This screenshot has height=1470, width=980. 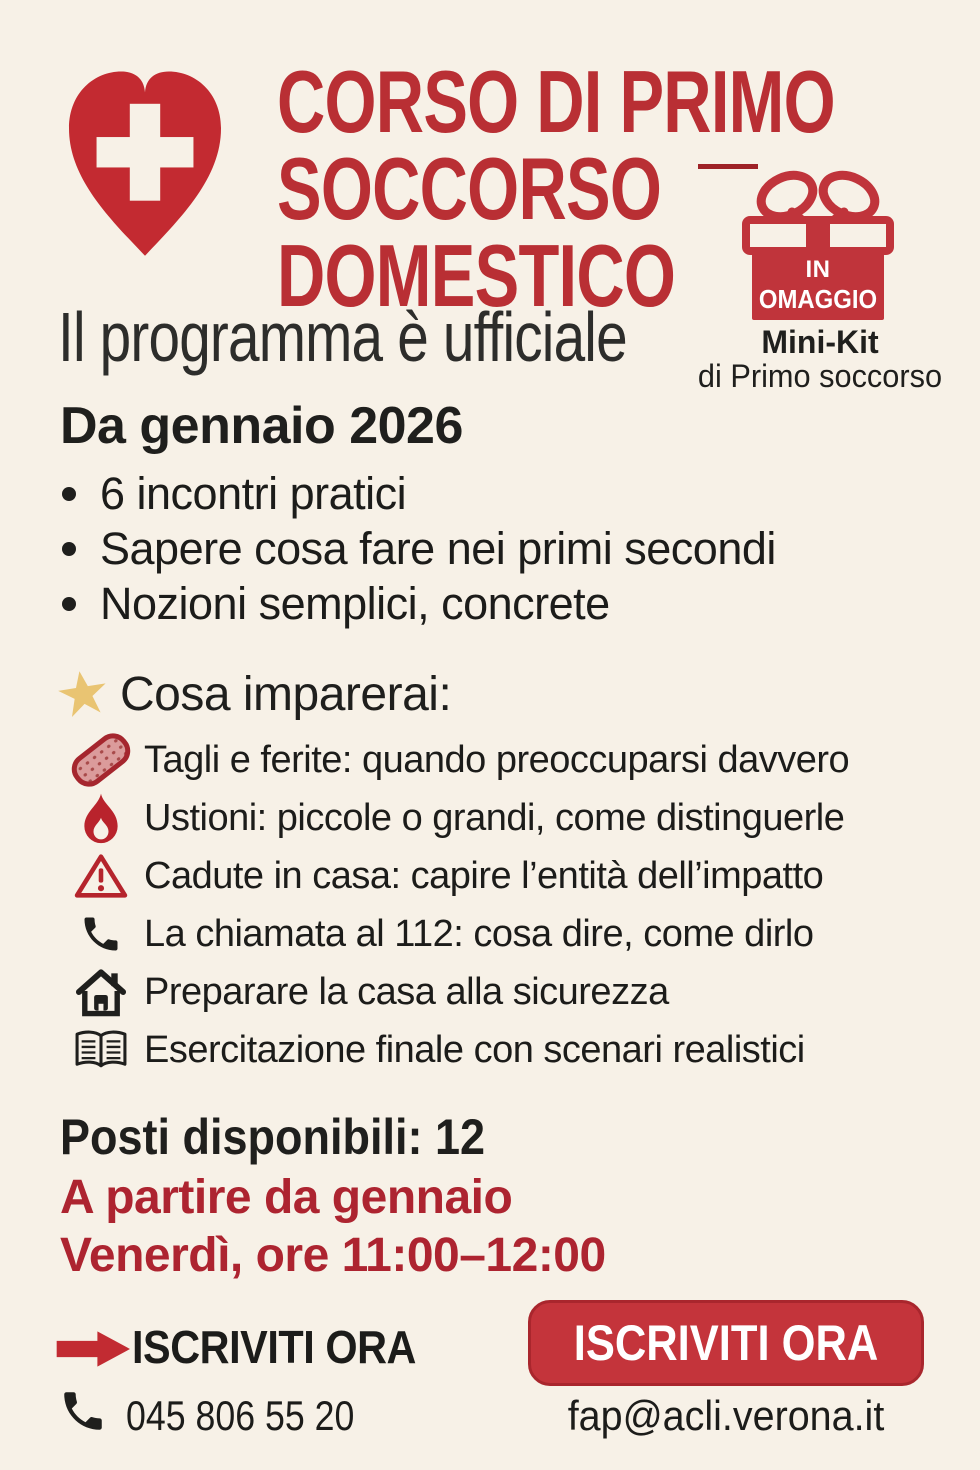 I want to click on learn-heading: Cosa imparerai:, so click(x=286, y=694).